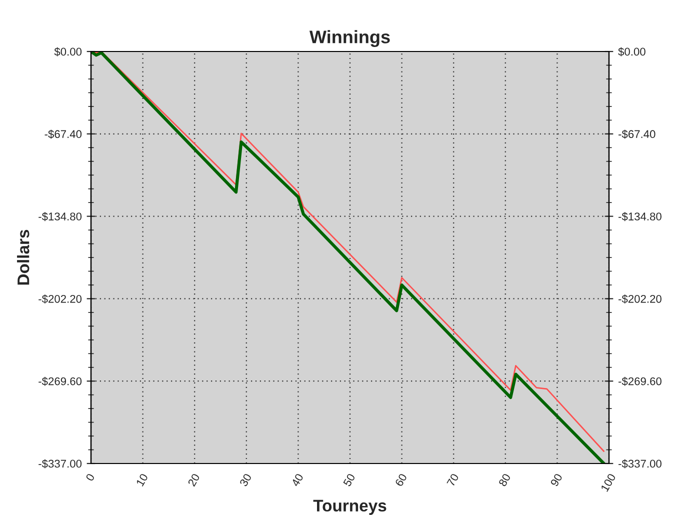 The width and height of the screenshot is (700, 515). Describe the element at coordinates (504, 480) in the screenshot. I see `x-tick-label: 80` at that location.